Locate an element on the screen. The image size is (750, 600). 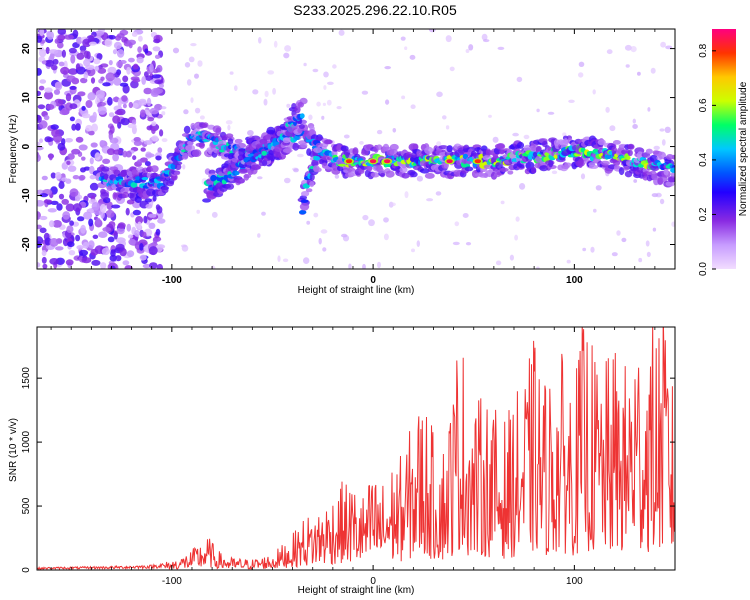
spectrogram-x-label: Height of straight line (km) is located at coordinates (356, 290).